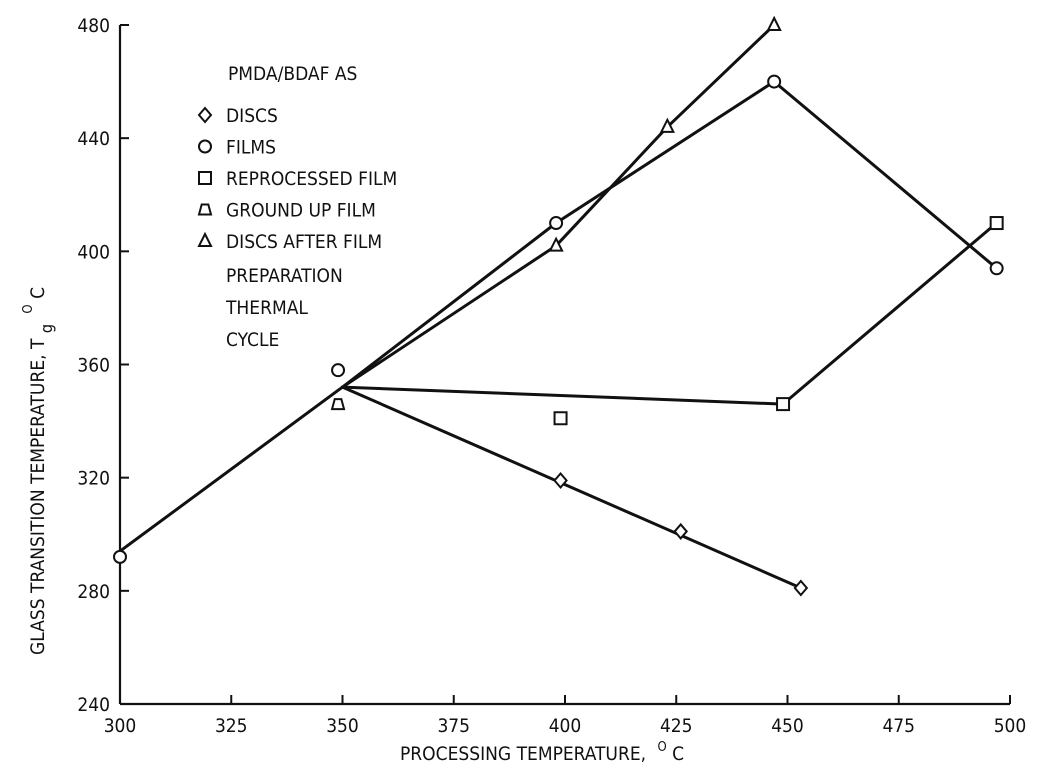 The image size is (1041, 769). I want to click on data-point-diamond, so click(801, 588).